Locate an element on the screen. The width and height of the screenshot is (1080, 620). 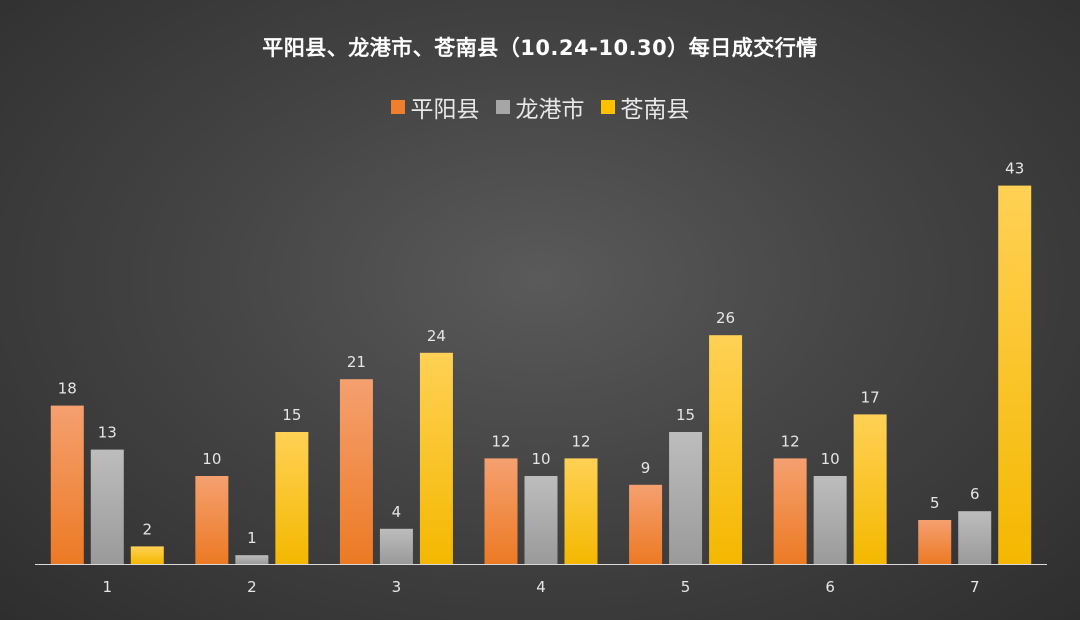
legend-swatch-cangnan is located at coordinates (607, 107).